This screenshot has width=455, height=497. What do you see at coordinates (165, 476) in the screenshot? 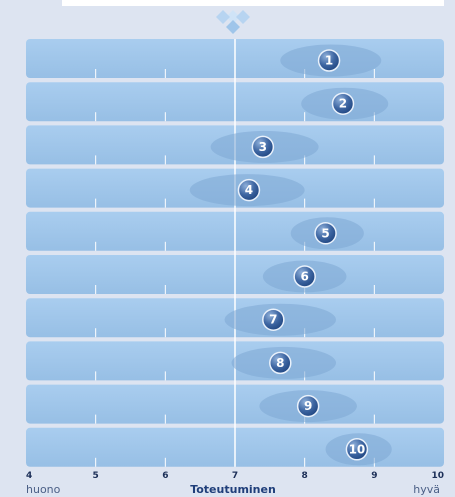
I see `x-tick-label: 6` at bounding box center [165, 476].